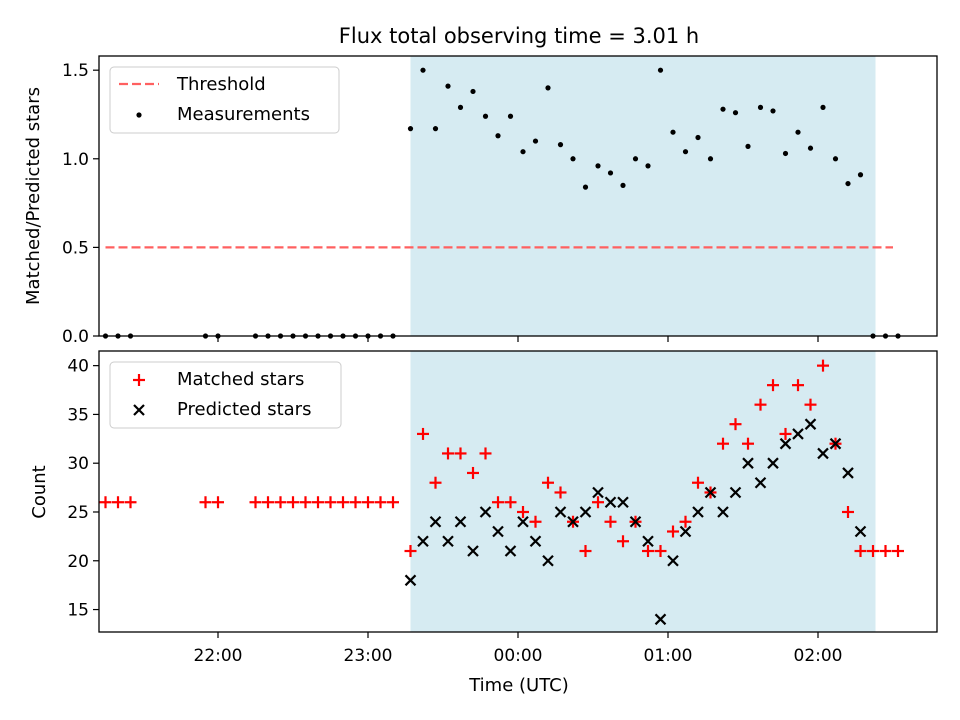  Describe the element at coordinates (225, 395) in the screenshot. I see `bottom-legend: Matched stars Predicted stars` at that location.